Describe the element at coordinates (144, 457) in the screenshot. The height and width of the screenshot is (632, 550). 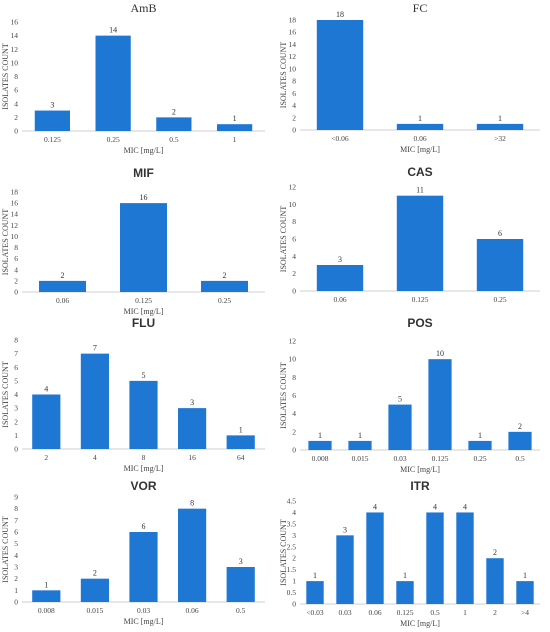
I see `x-tick-label: 8` at that location.